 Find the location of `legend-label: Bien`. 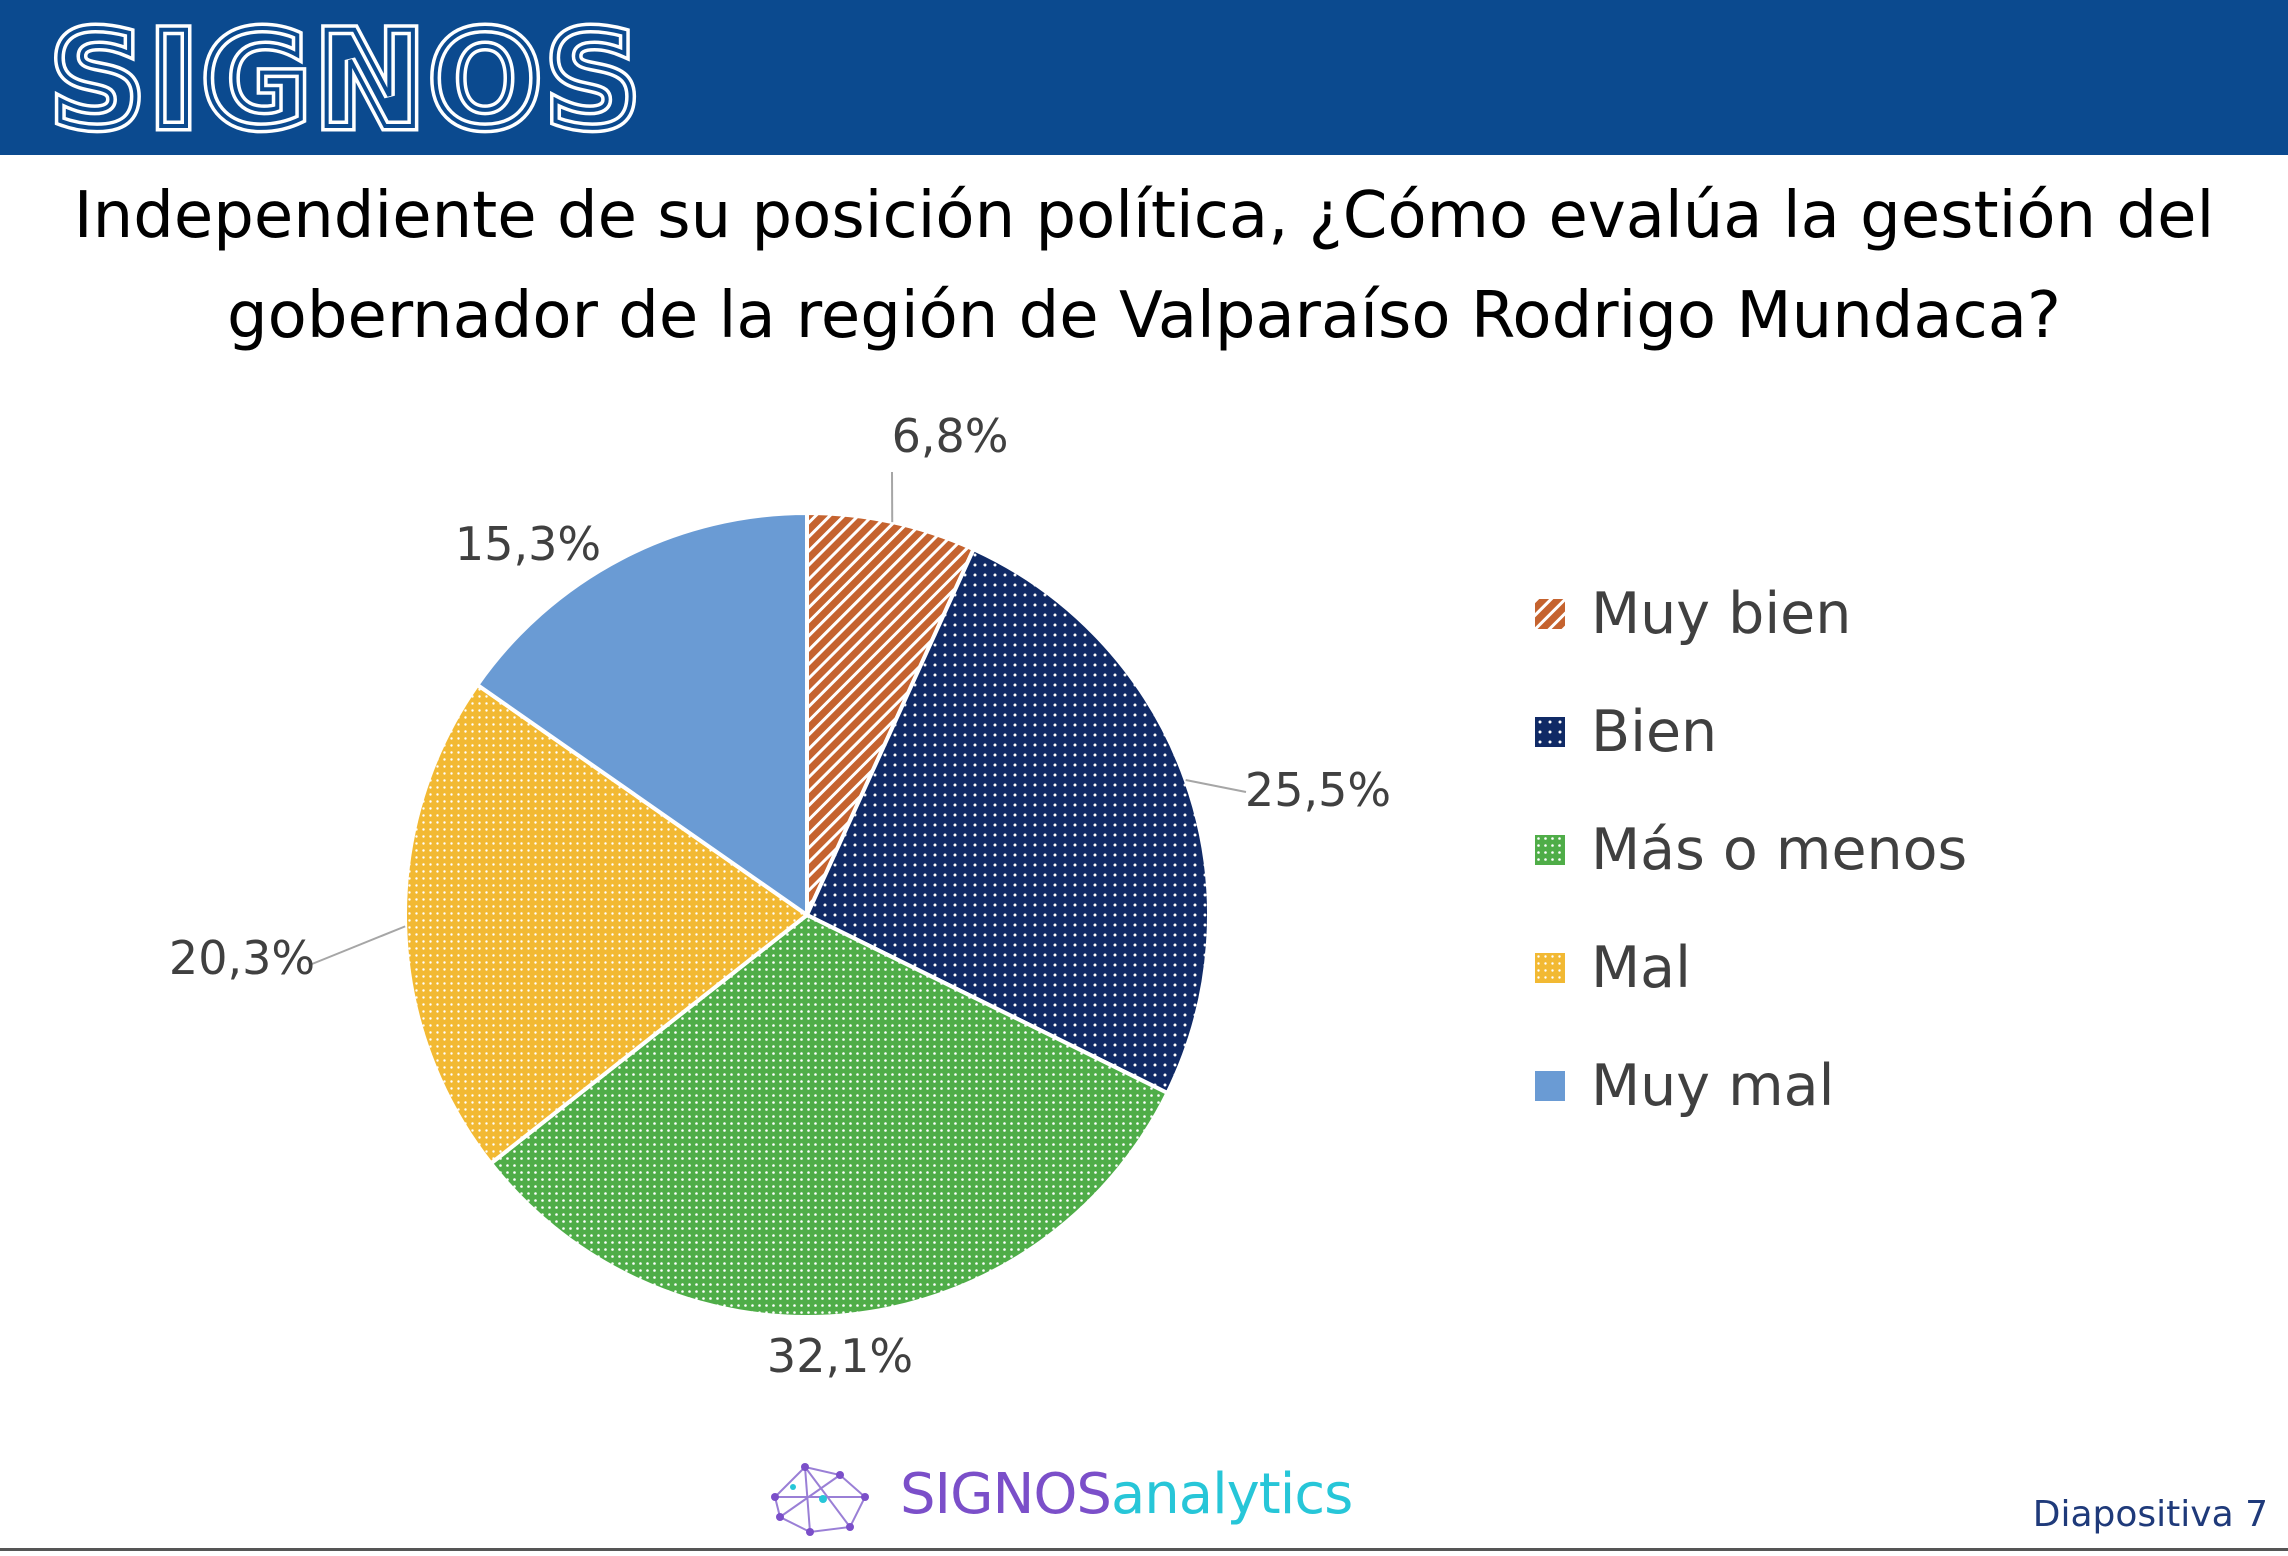

legend-label: Bien is located at coordinates (1654, 732).